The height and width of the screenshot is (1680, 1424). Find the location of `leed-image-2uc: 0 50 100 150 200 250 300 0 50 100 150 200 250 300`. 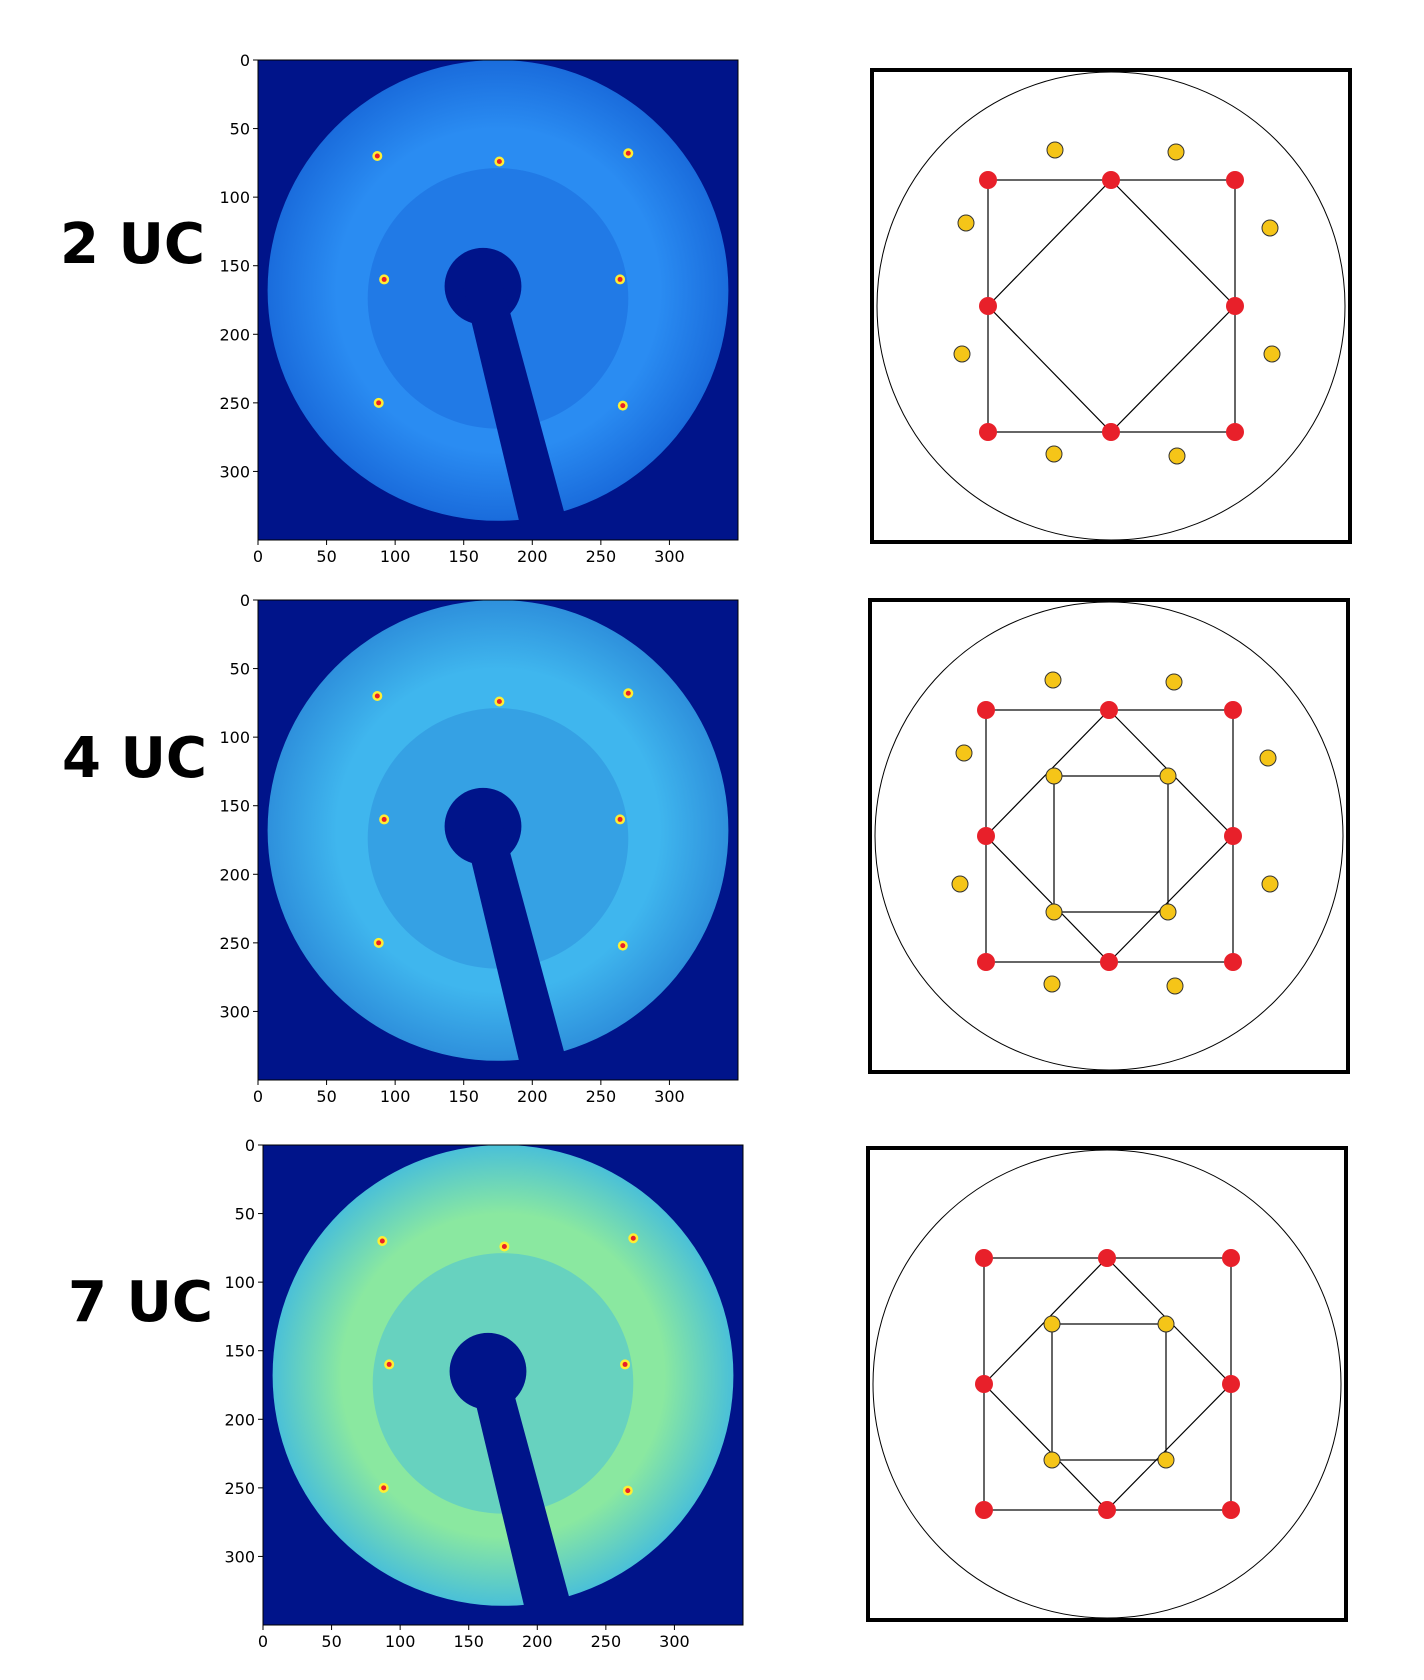

leed-image-2uc: 0 50 100 150 200 250 300 0 50 100 150 200 250 300 is located at coordinates (479, 308).